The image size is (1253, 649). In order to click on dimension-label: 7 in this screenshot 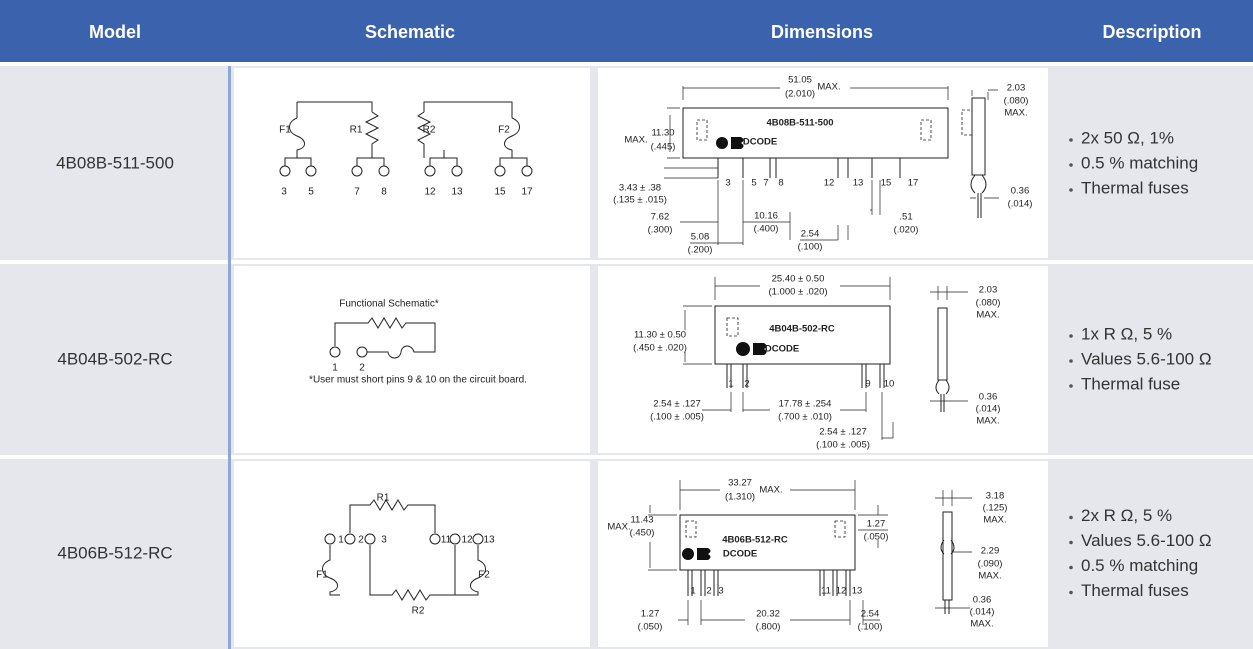, I will do `click(765, 183)`.